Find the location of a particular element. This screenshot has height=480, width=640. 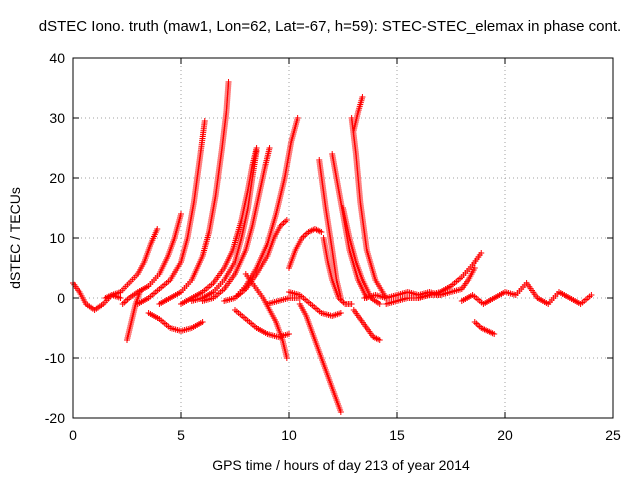

y-tick-label: -20 is located at coordinates (55, 418).